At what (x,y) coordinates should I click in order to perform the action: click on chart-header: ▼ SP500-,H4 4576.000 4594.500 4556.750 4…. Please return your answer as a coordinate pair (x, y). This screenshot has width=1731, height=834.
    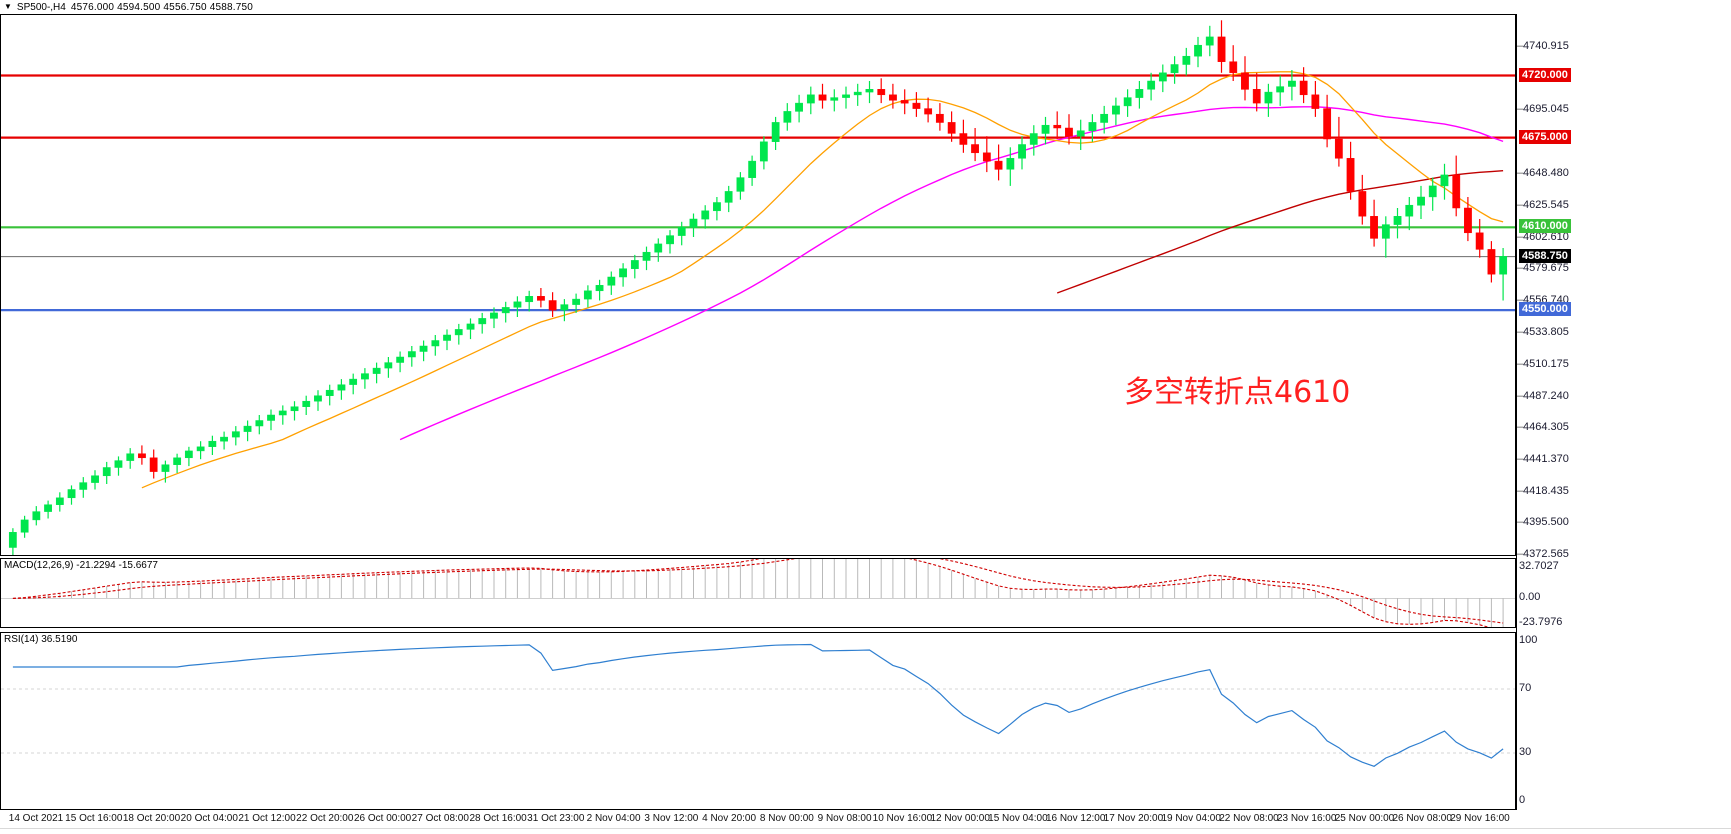
    Looking at the image, I should click on (865, 7).